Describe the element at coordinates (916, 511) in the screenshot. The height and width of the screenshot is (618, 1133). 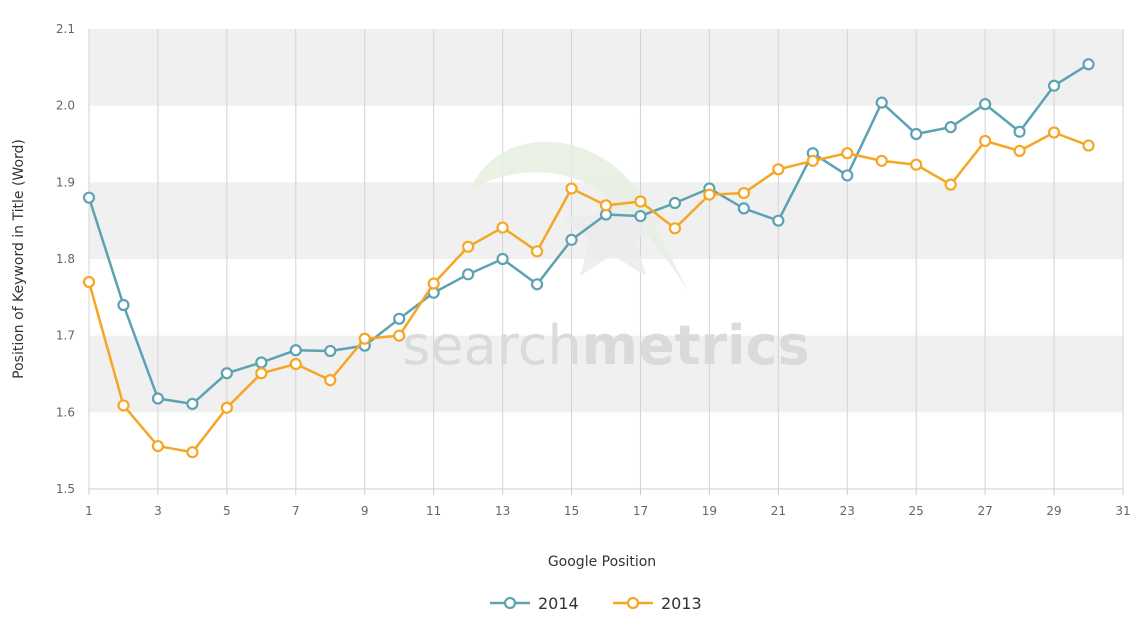
I see `x-tick-label: 25` at that location.